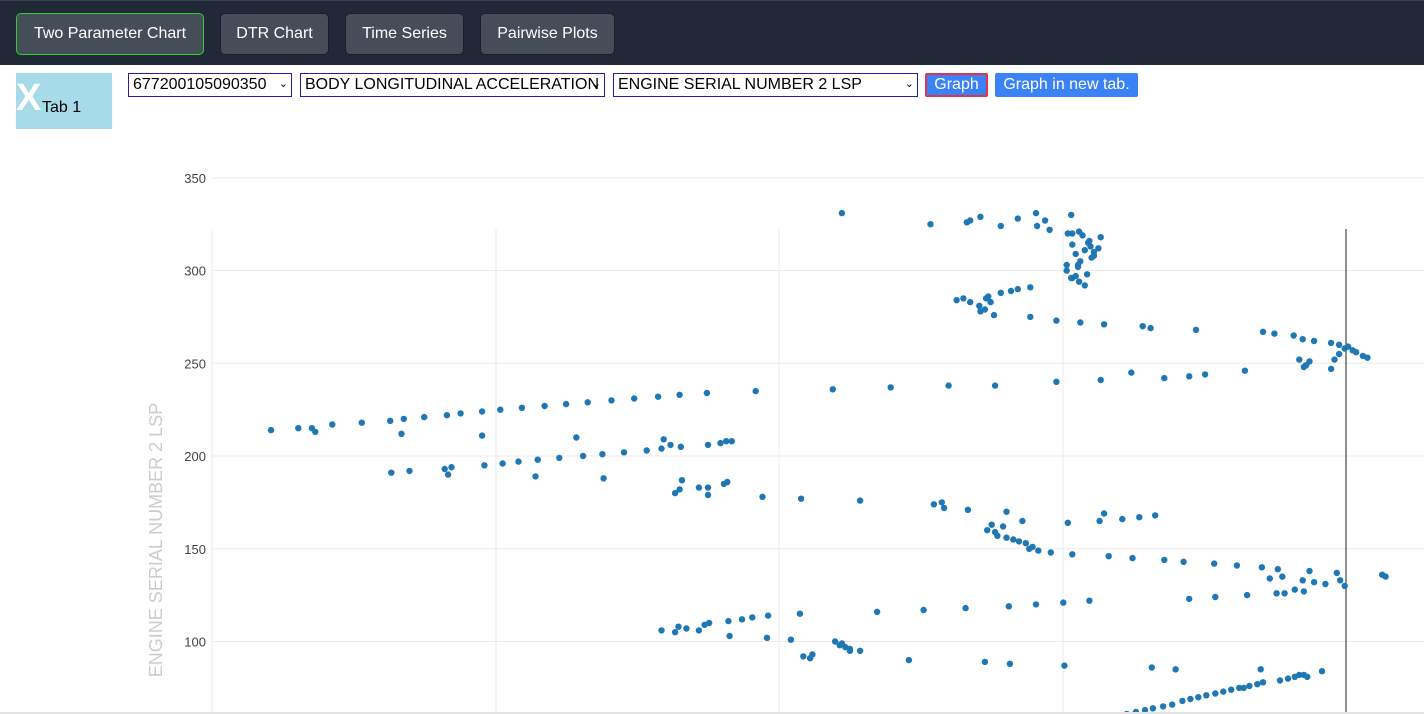 The height and width of the screenshot is (714, 1424). What do you see at coordinates (210, 85) in the screenshot?
I see `id-select: 677200105090350 ⌄` at bounding box center [210, 85].